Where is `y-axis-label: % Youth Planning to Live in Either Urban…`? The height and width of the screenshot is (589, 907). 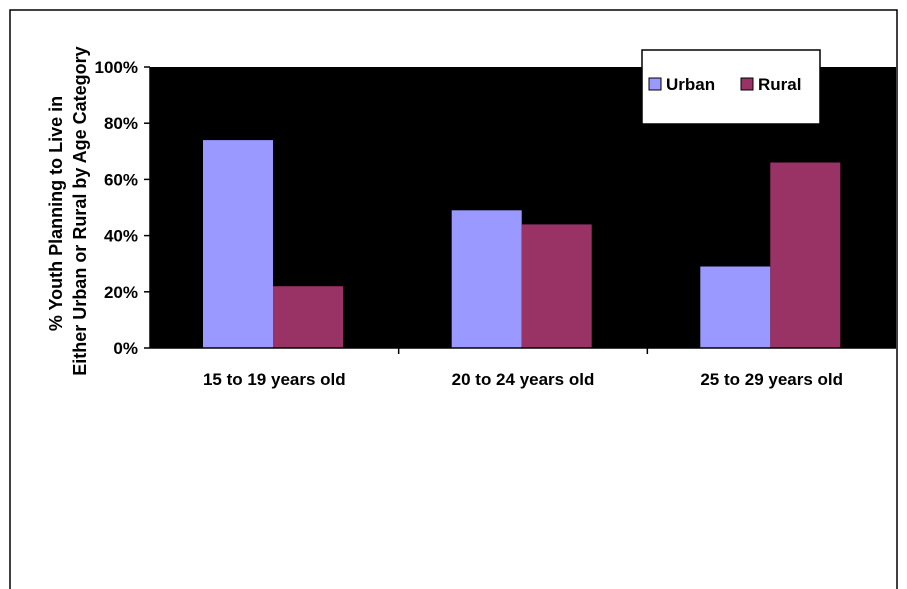 y-axis-label: % Youth Planning to Live in Either Urban… is located at coordinates (68, 210).